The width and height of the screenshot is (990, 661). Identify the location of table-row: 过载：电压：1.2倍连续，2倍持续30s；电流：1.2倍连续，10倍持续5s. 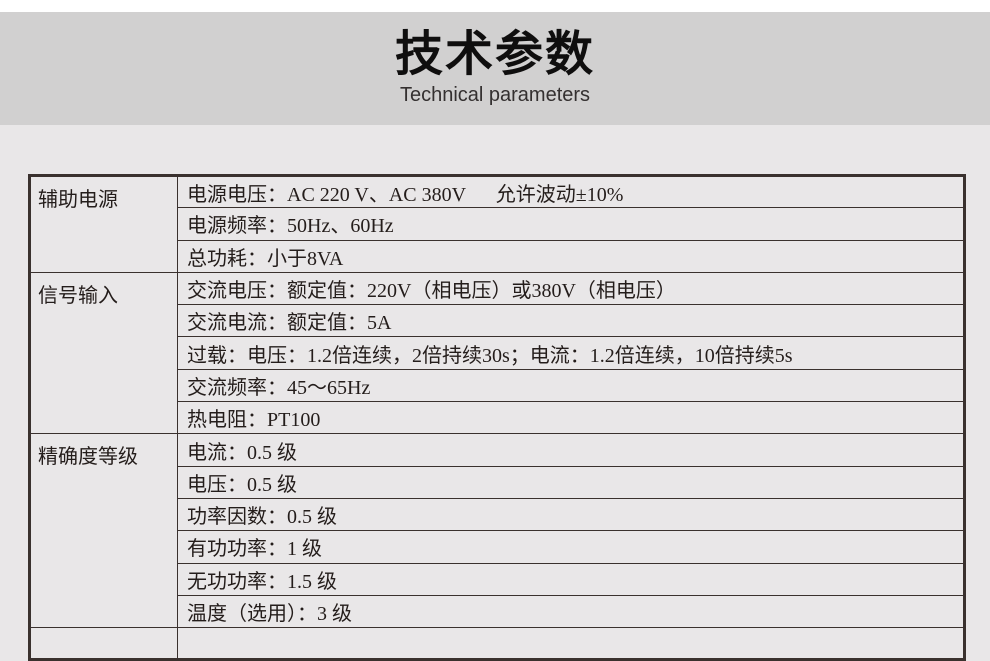
(497, 353).